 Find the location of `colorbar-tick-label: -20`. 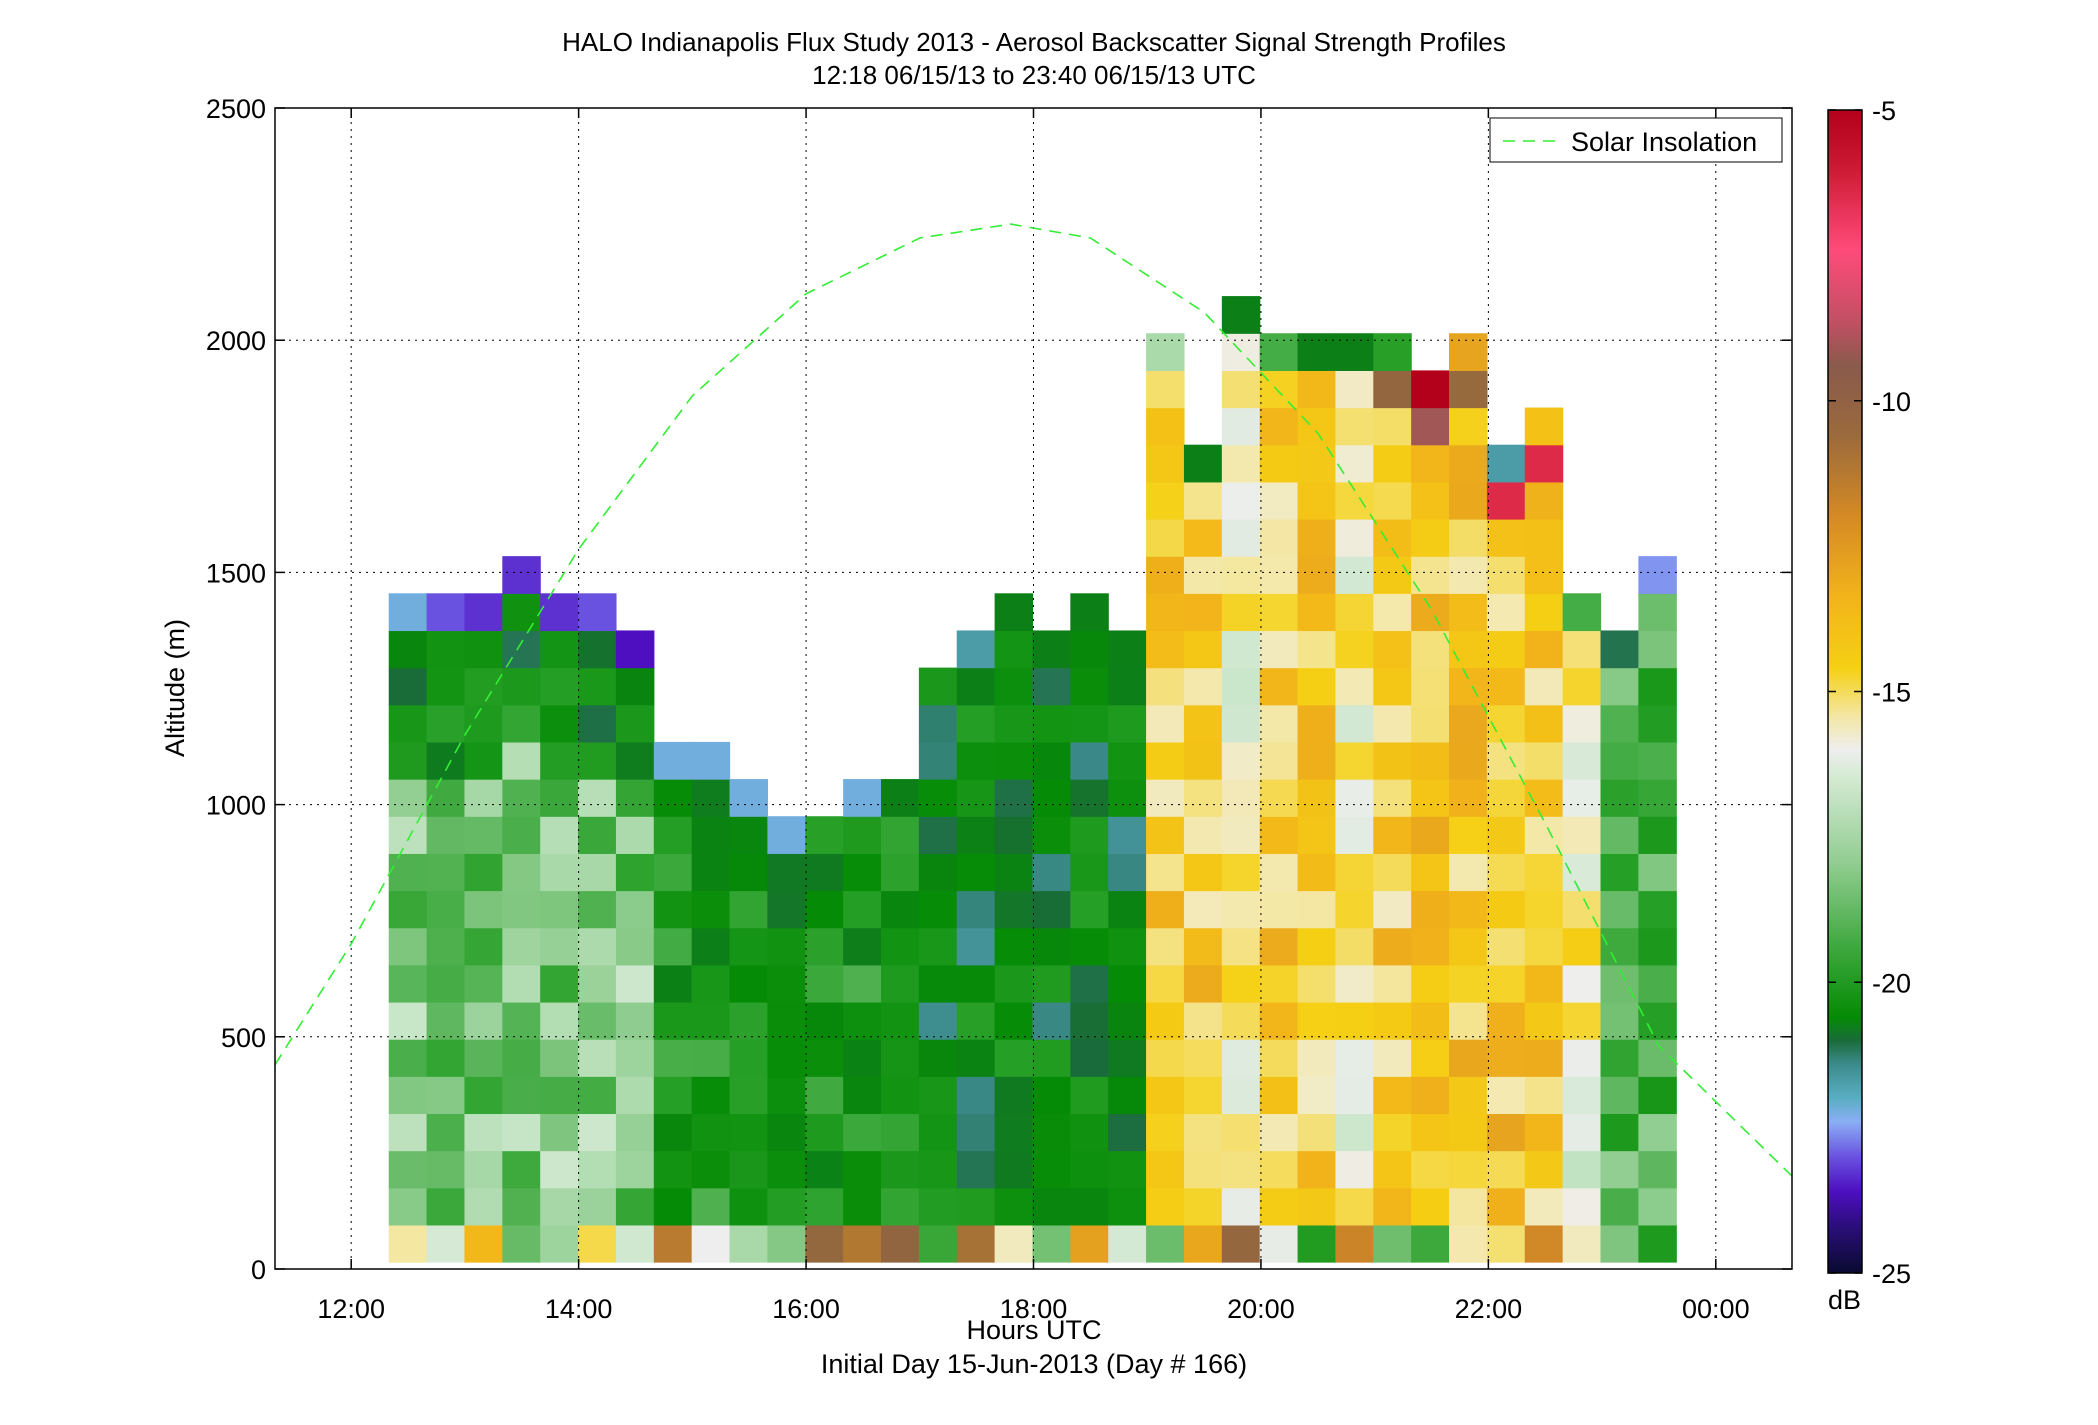

colorbar-tick-label: -20 is located at coordinates (1891, 983).